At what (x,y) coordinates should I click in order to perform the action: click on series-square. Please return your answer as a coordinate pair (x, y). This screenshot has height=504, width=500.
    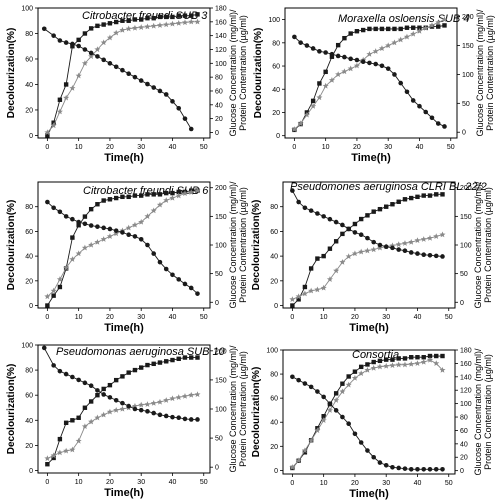
    Looking at the image, I should click on (122, 248).